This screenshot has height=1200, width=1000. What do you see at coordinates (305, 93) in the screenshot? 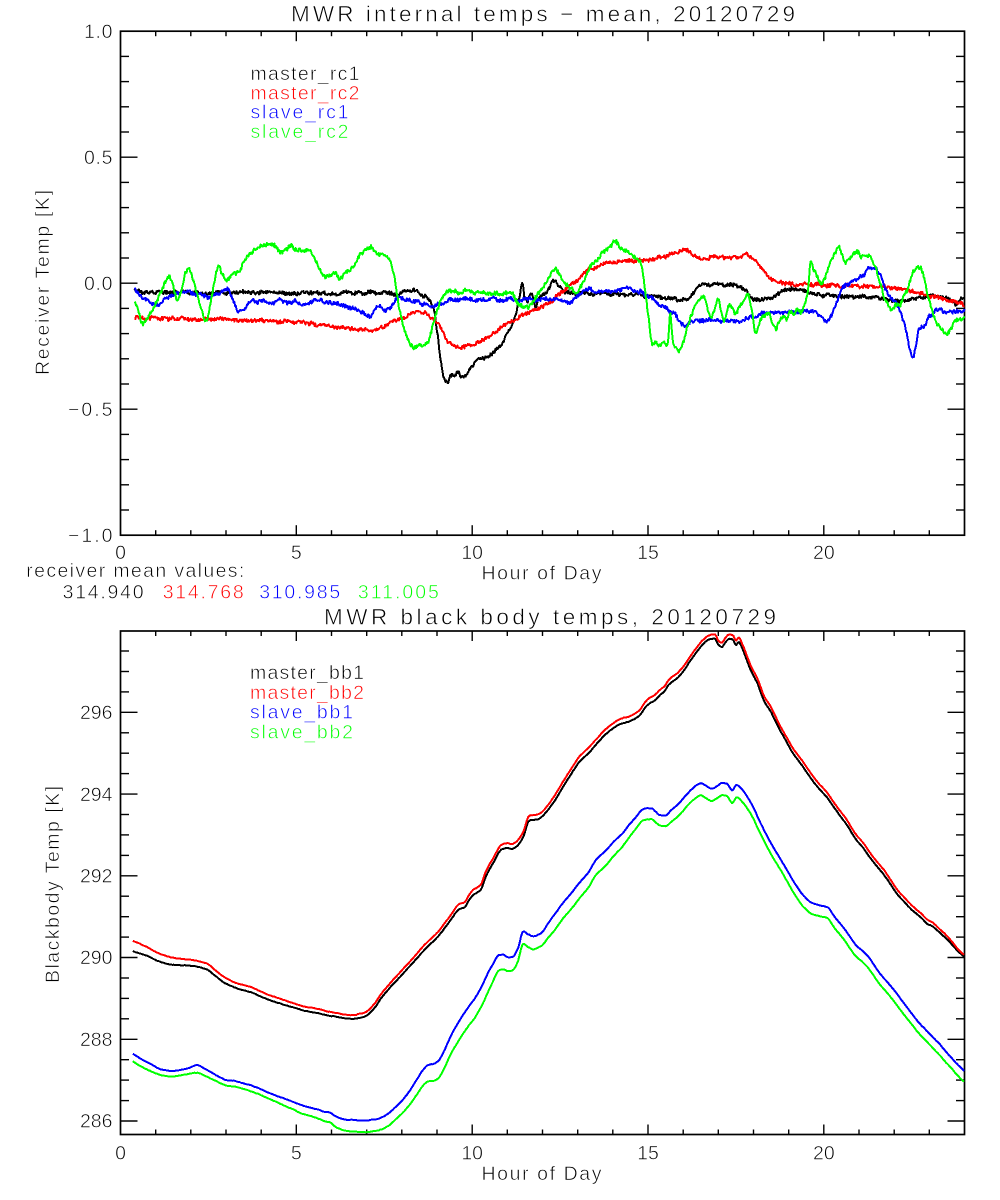
I see `svg-text: master_rc2` at bounding box center [305, 93].